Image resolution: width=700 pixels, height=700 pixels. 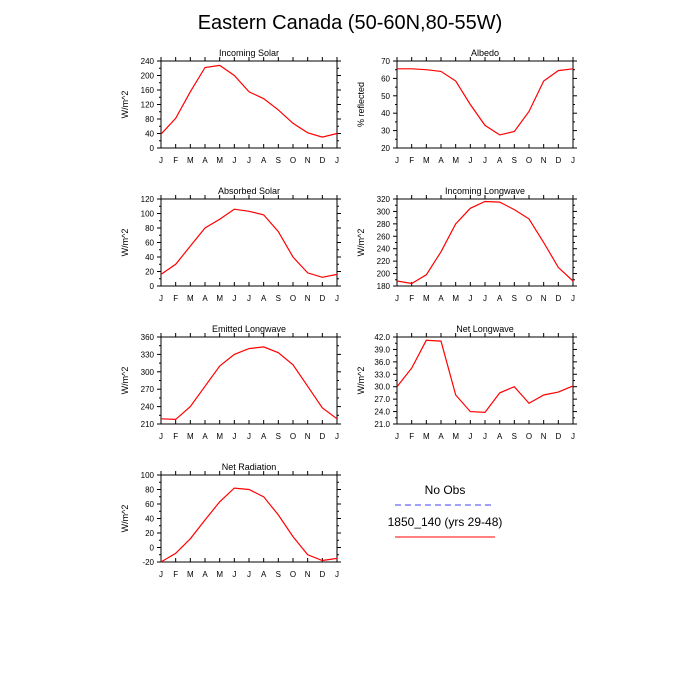 What do you see at coordinates (148, 354) in the screenshot?
I see `y-tick-label: 330` at bounding box center [148, 354].